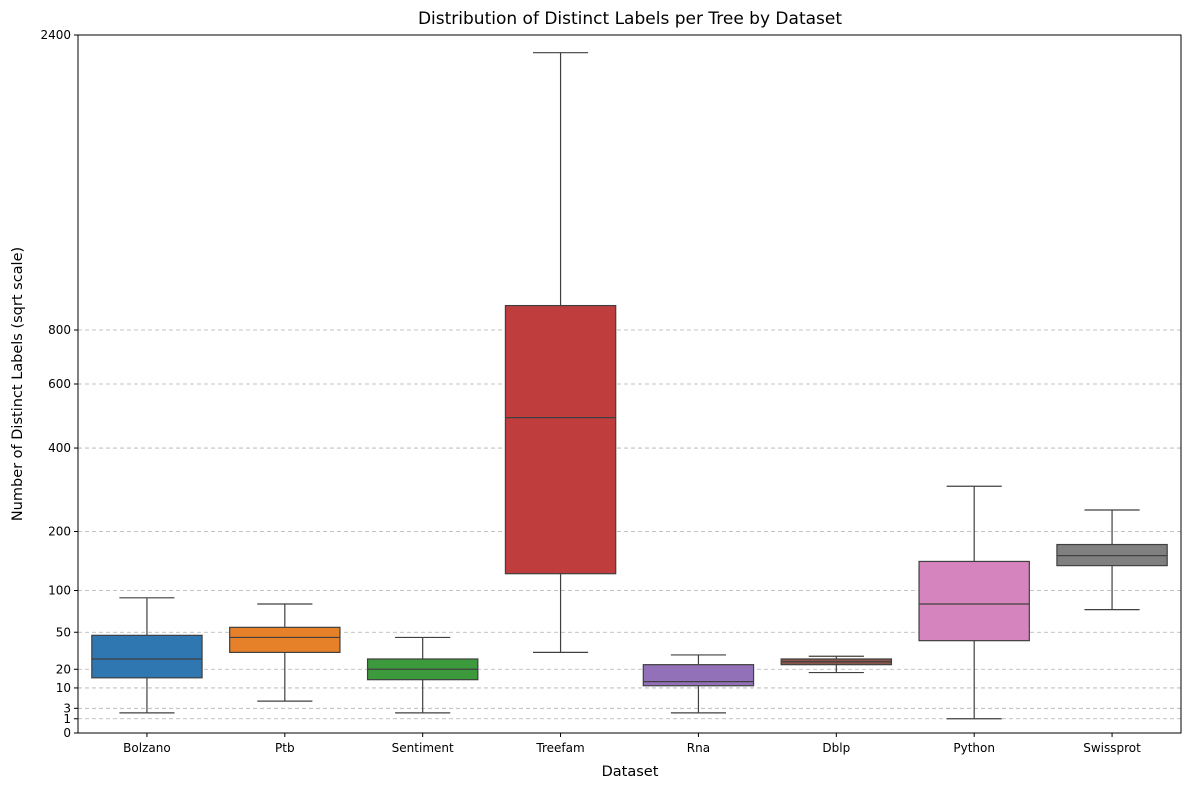 The height and width of the screenshot is (790, 1189). I want to click on y-tick-label: 200, so click(59, 532).